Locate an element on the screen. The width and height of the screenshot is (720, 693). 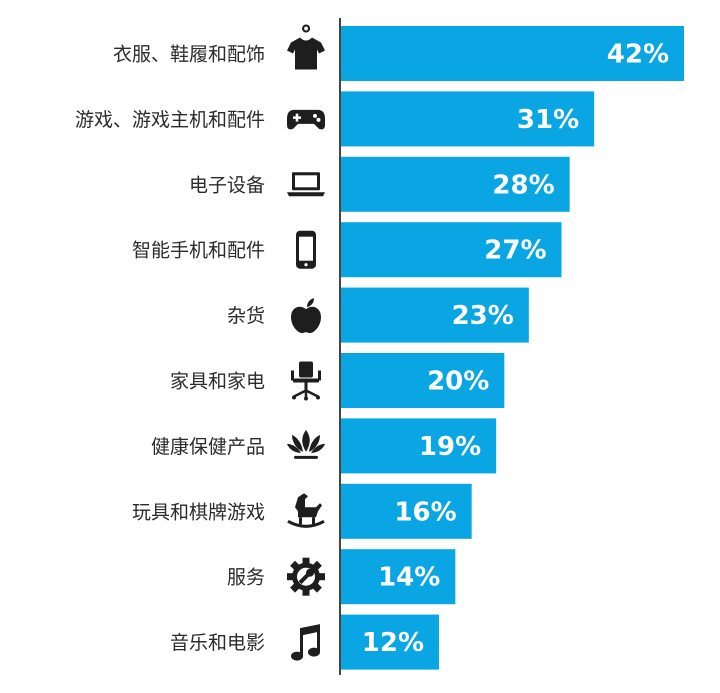
category-label: 电子设备 is located at coordinates (227, 185).